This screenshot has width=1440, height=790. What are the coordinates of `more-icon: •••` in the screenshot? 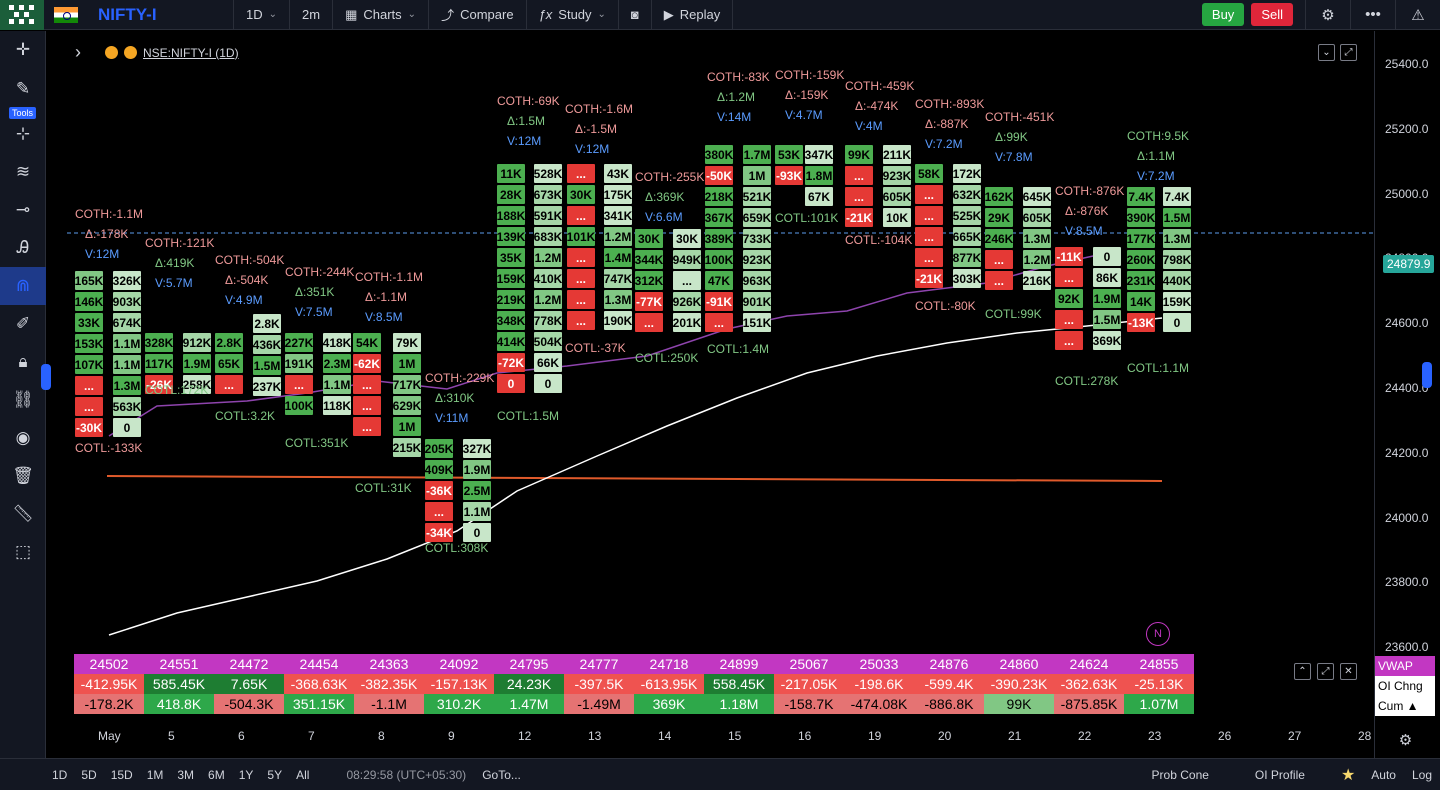 It's located at (1373, 14).